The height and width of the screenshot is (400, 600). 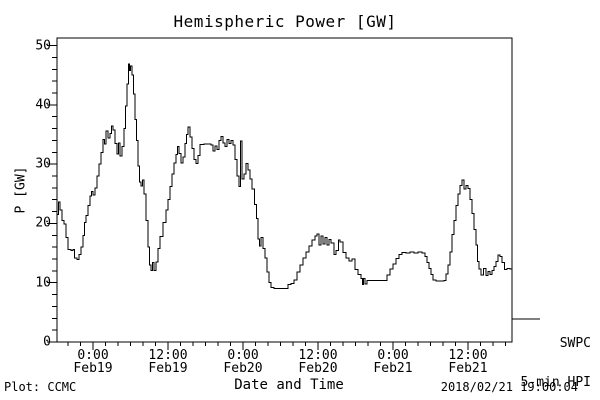 What do you see at coordinates (47, 342) in the screenshot?
I see `y-tick-label: 0` at bounding box center [47, 342].